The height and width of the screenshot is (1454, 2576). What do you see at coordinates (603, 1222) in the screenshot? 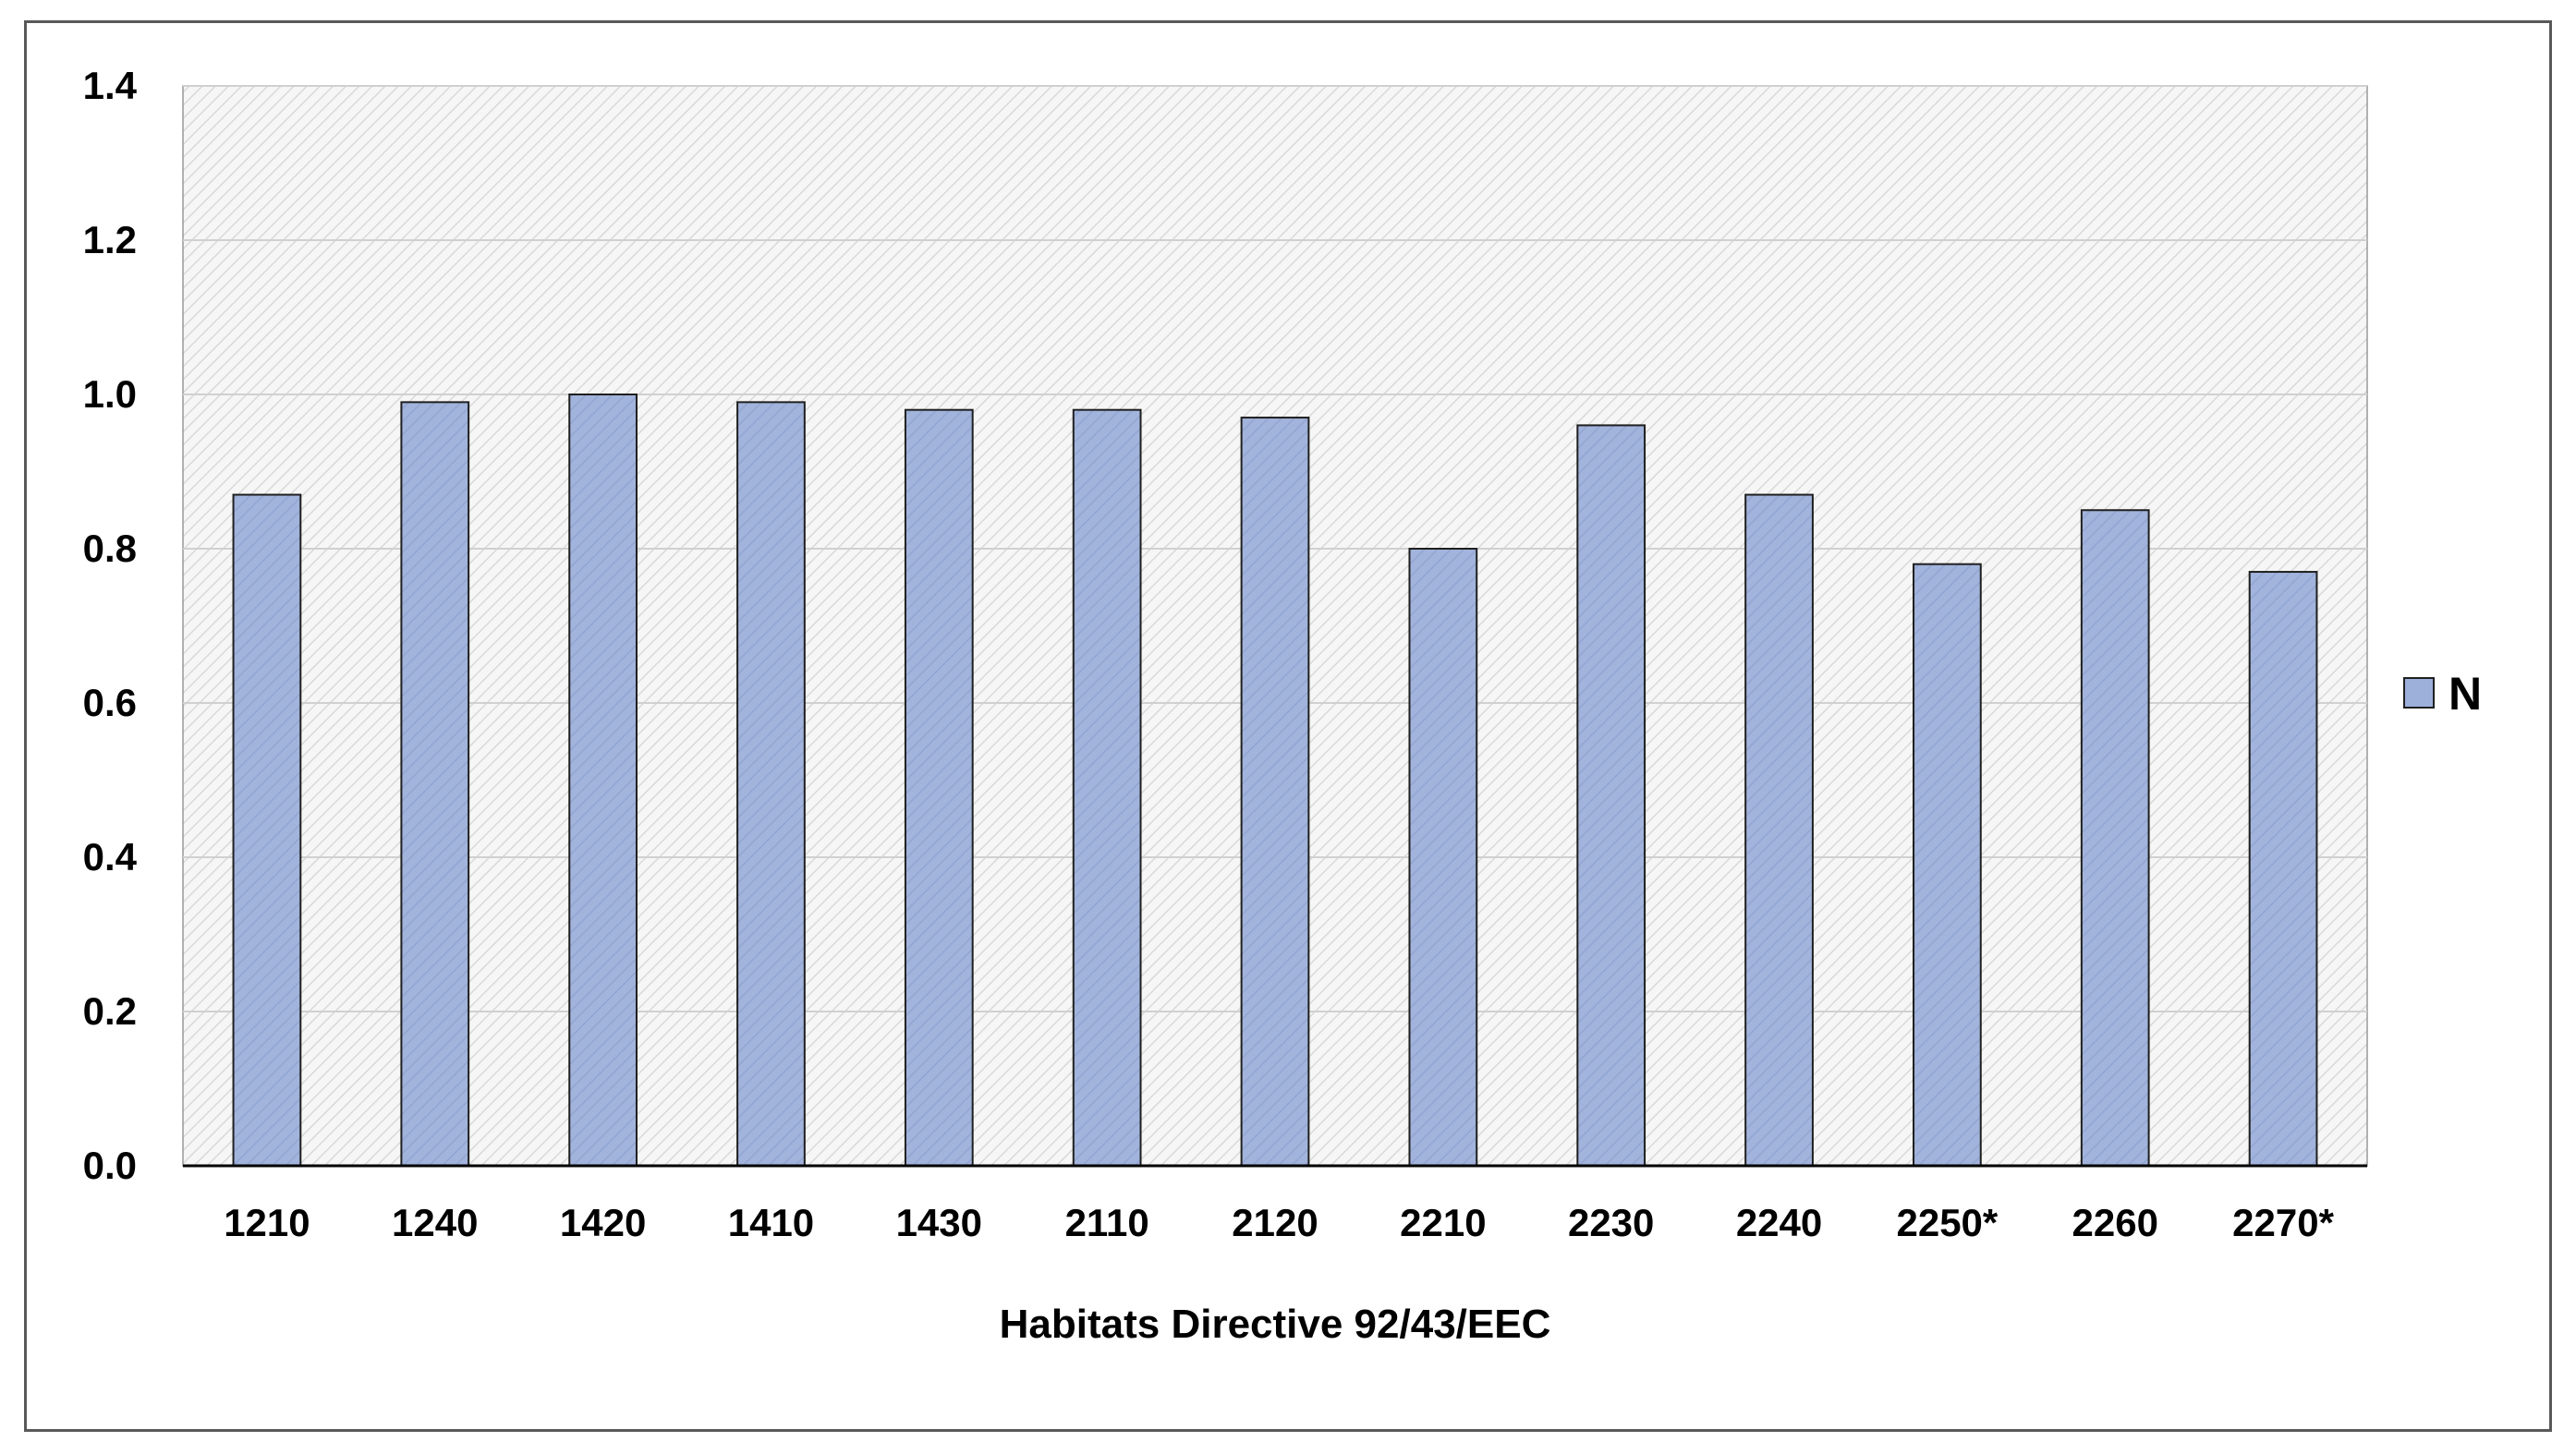
I see `x-tick-label: 1420` at bounding box center [603, 1222].